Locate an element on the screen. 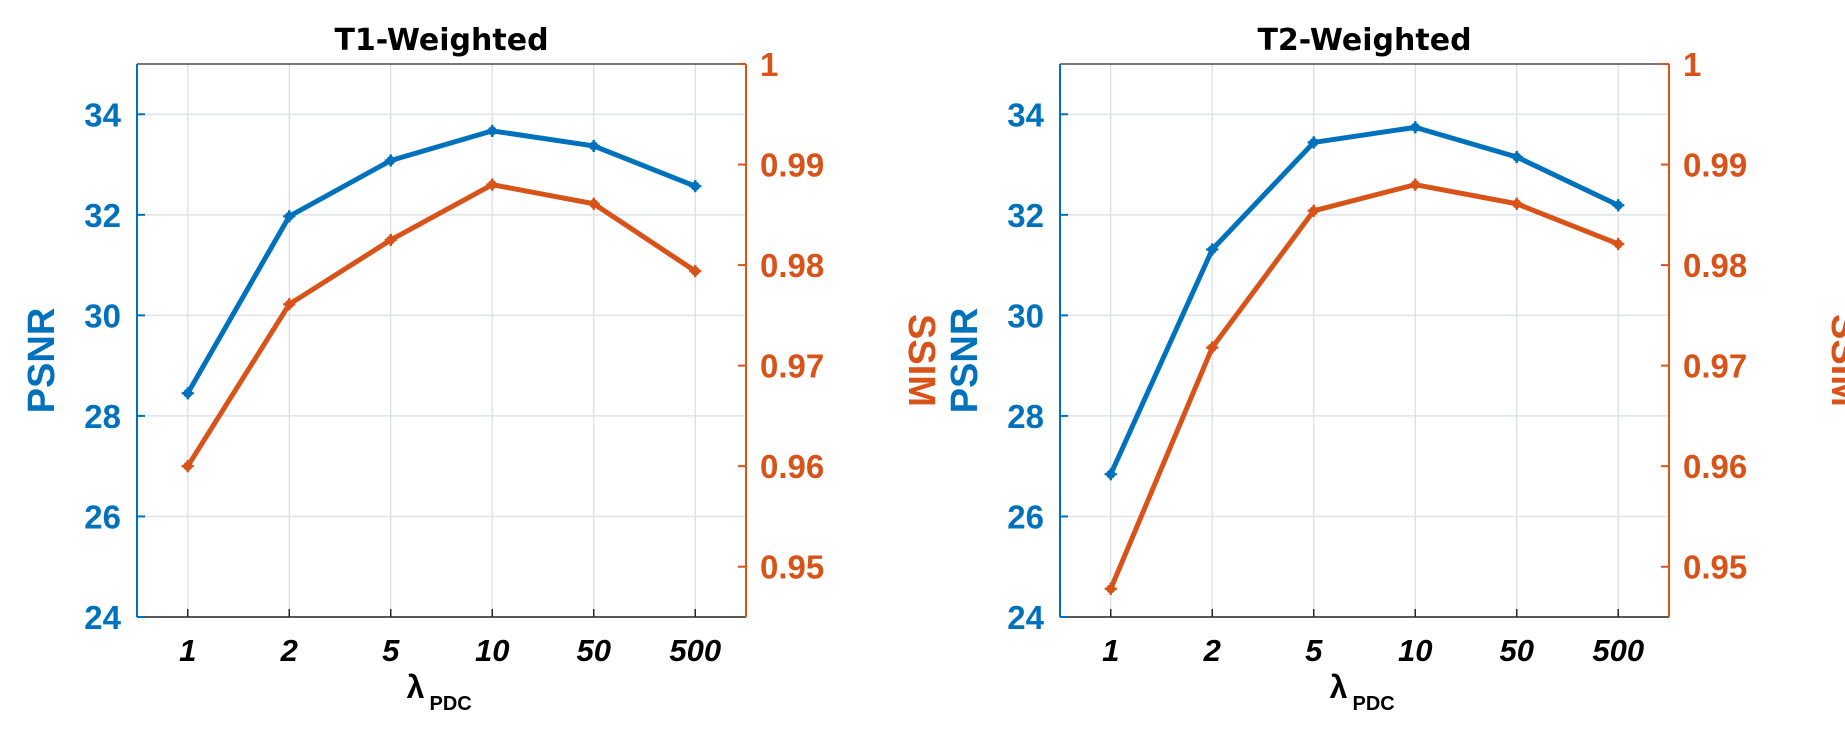 Image resolution: width=1845 pixels, height=731 pixels. series-ssim is located at coordinates (441, 325).